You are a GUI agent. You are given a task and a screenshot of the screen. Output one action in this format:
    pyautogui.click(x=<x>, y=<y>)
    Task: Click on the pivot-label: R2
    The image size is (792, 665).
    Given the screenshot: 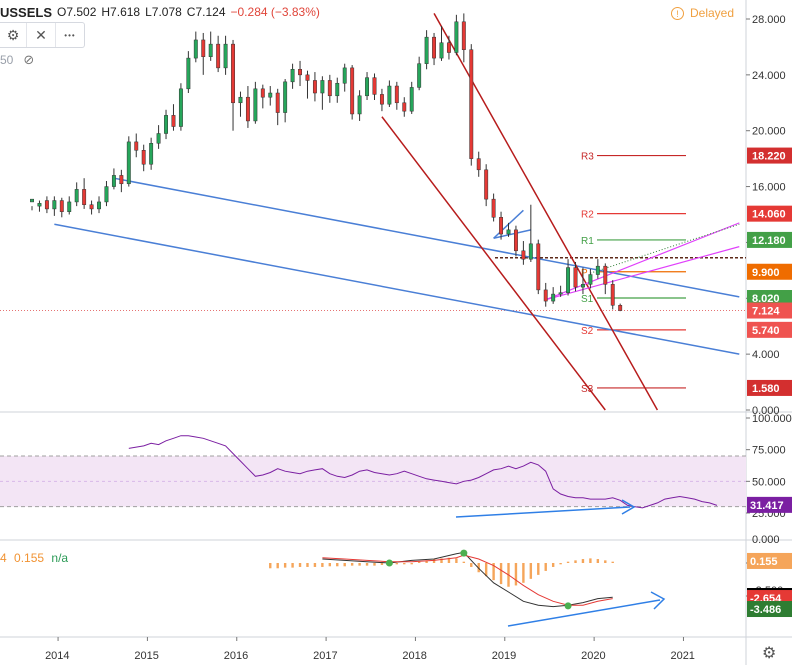 What is the action you would take?
    pyautogui.click(x=587, y=215)
    